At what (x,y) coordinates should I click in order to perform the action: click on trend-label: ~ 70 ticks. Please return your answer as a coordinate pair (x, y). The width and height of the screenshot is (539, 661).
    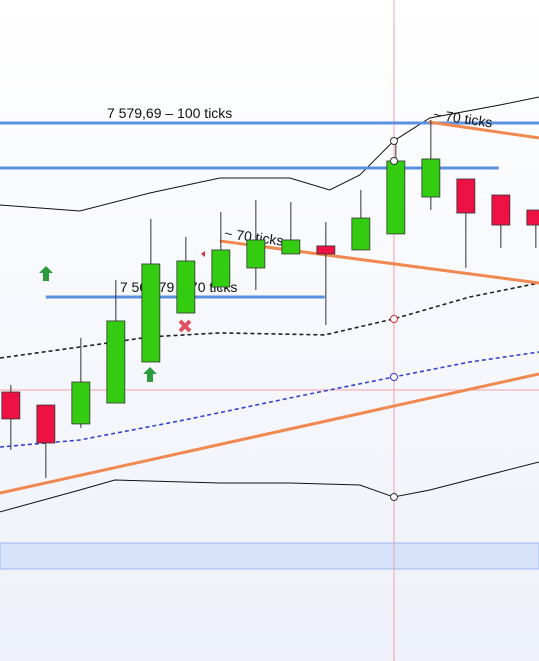
    Looking at the image, I should click on (253, 237).